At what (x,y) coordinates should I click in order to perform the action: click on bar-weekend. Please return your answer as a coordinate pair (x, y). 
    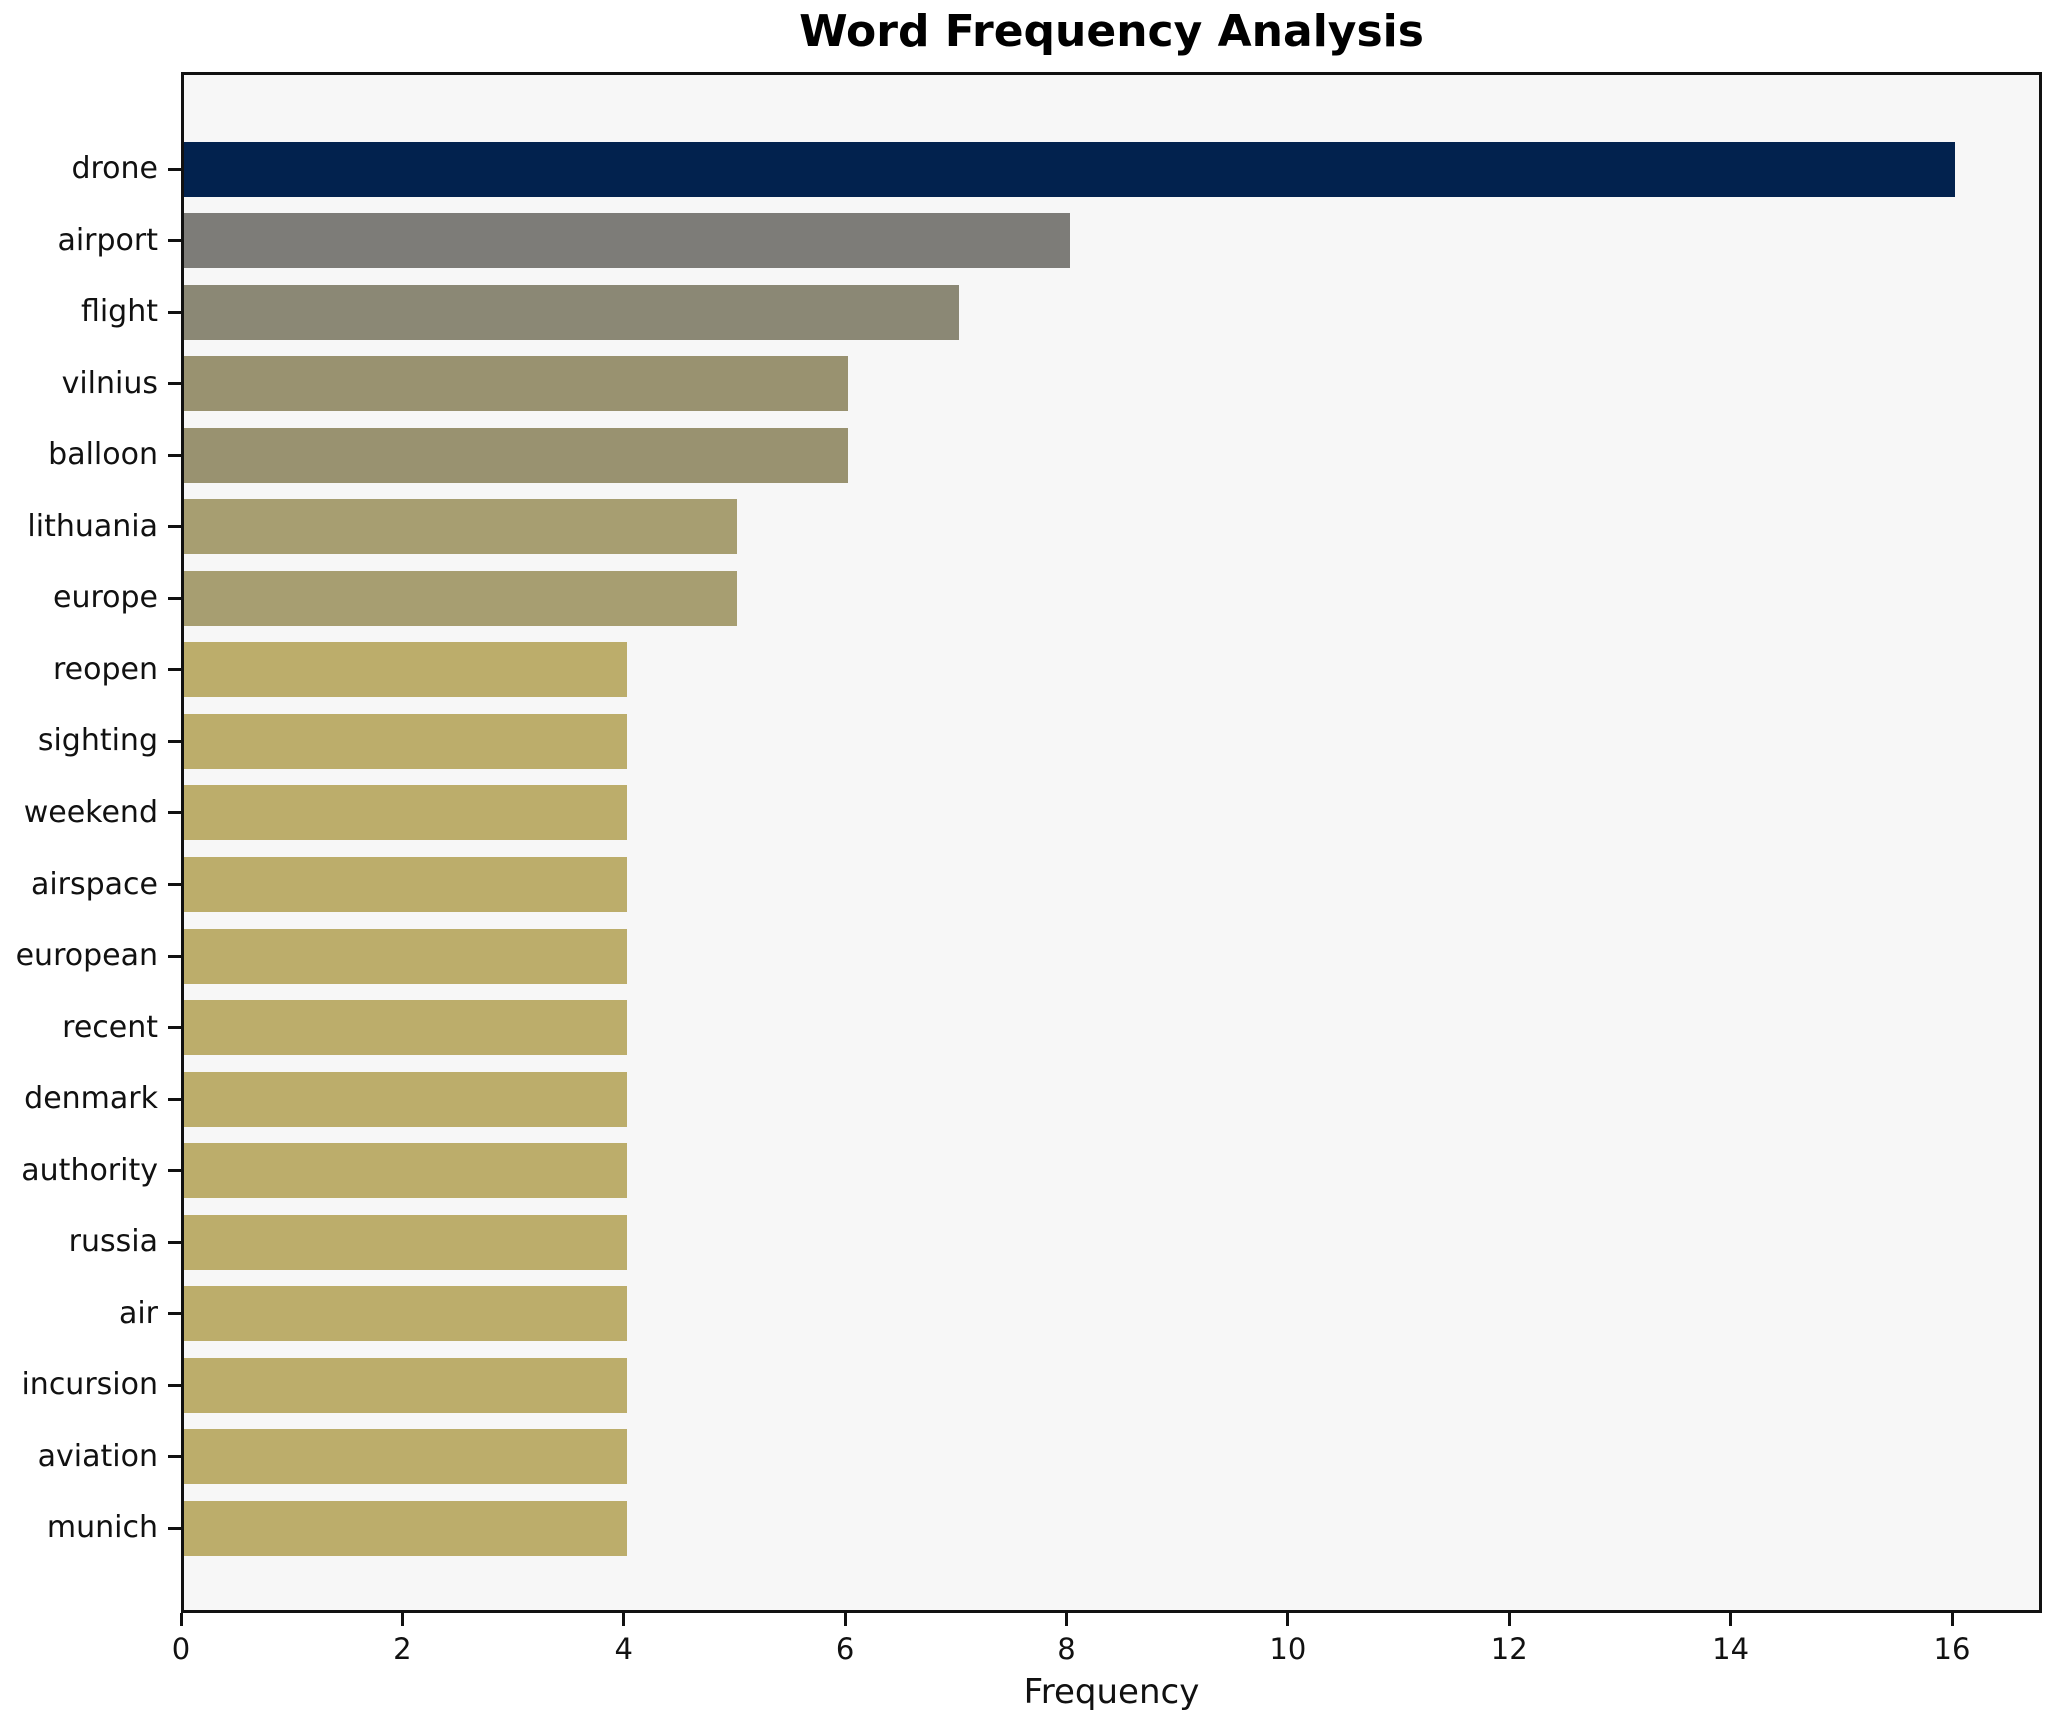
    Looking at the image, I should click on (405, 813).